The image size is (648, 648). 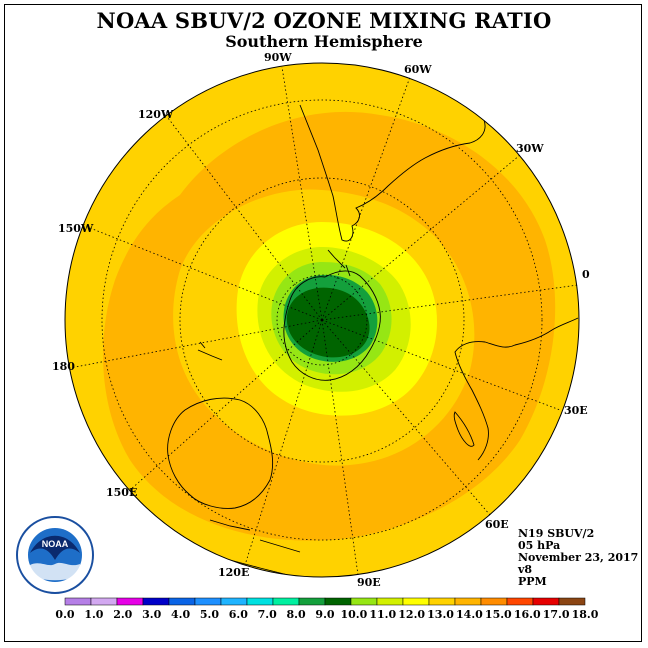 I want to click on lon-label-60e: 60E, so click(x=497, y=524).